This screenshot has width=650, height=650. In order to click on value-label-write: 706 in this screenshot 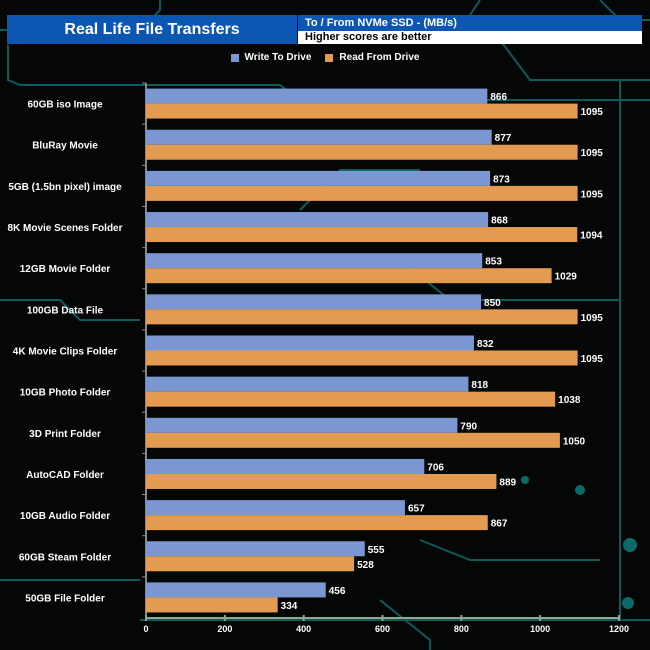, I will do `click(435, 467)`.